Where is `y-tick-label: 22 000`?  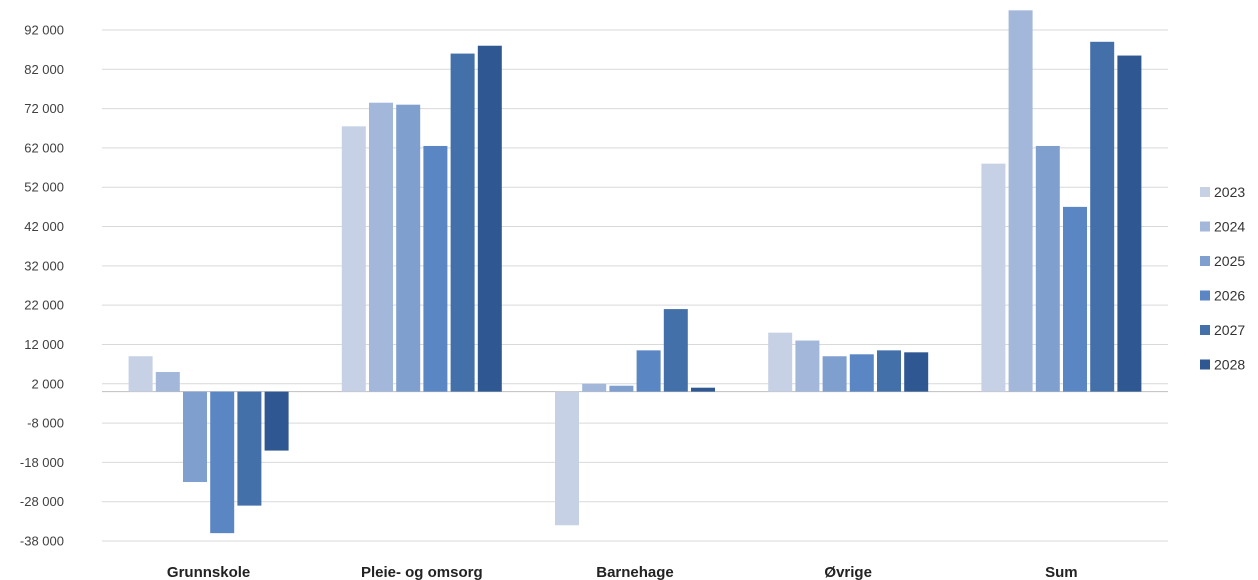
y-tick-label: 22 000 is located at coordinates (44, 305).